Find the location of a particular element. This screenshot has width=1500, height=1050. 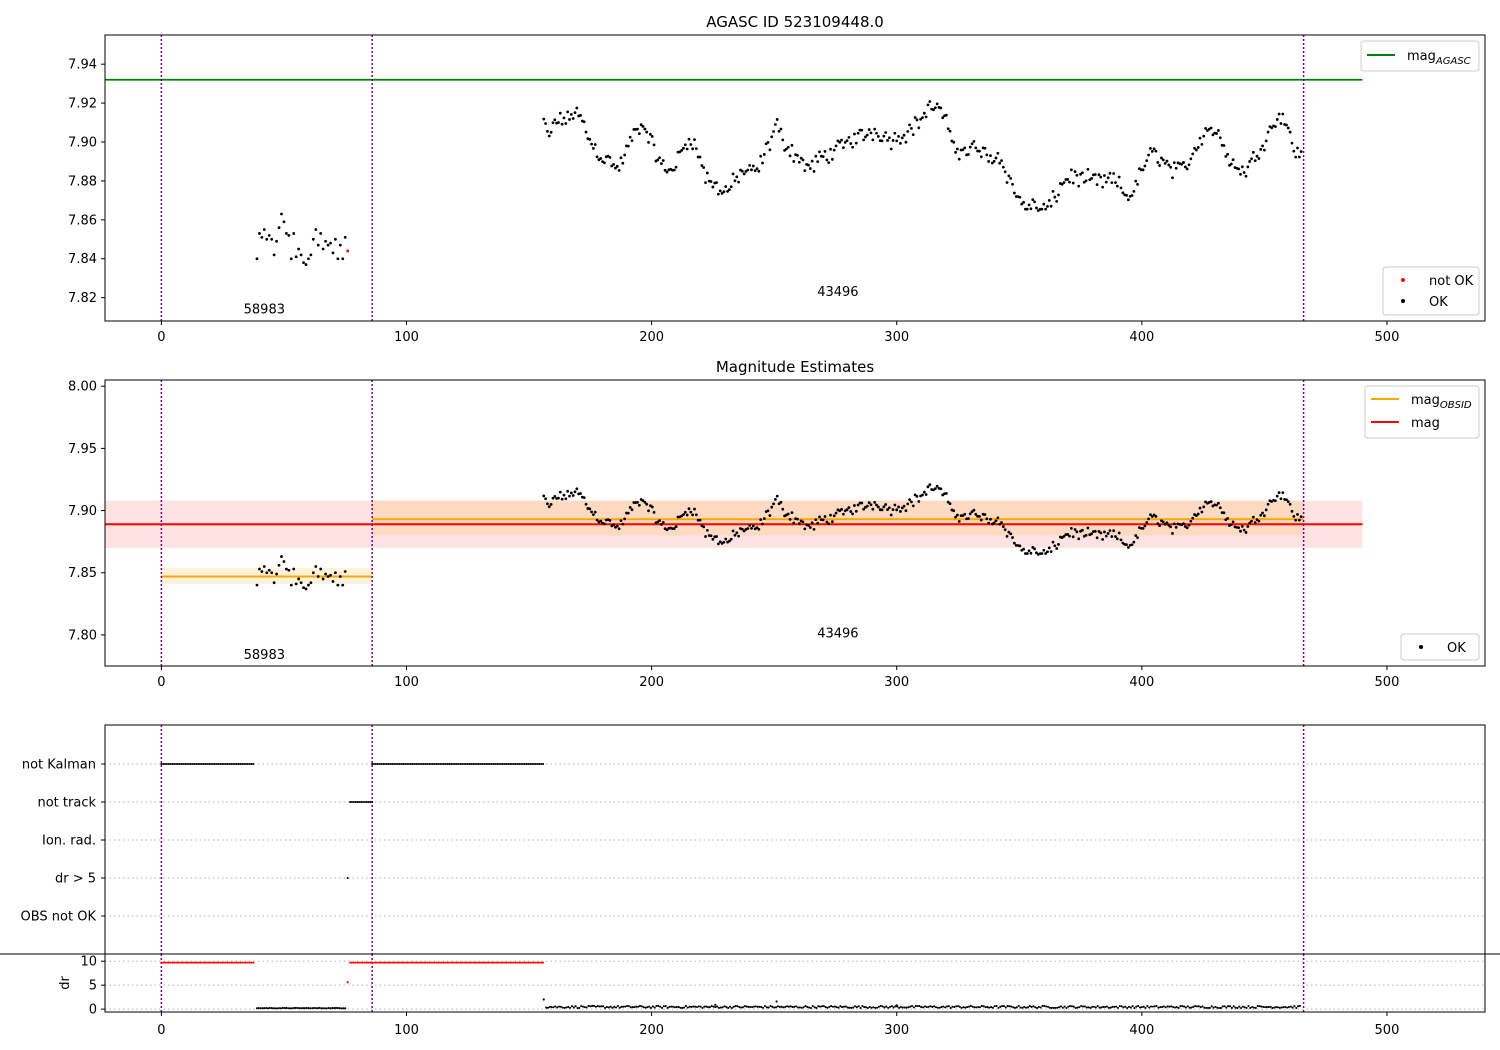

y-tick-label: 7.88 is located at coordinates (82, 181).